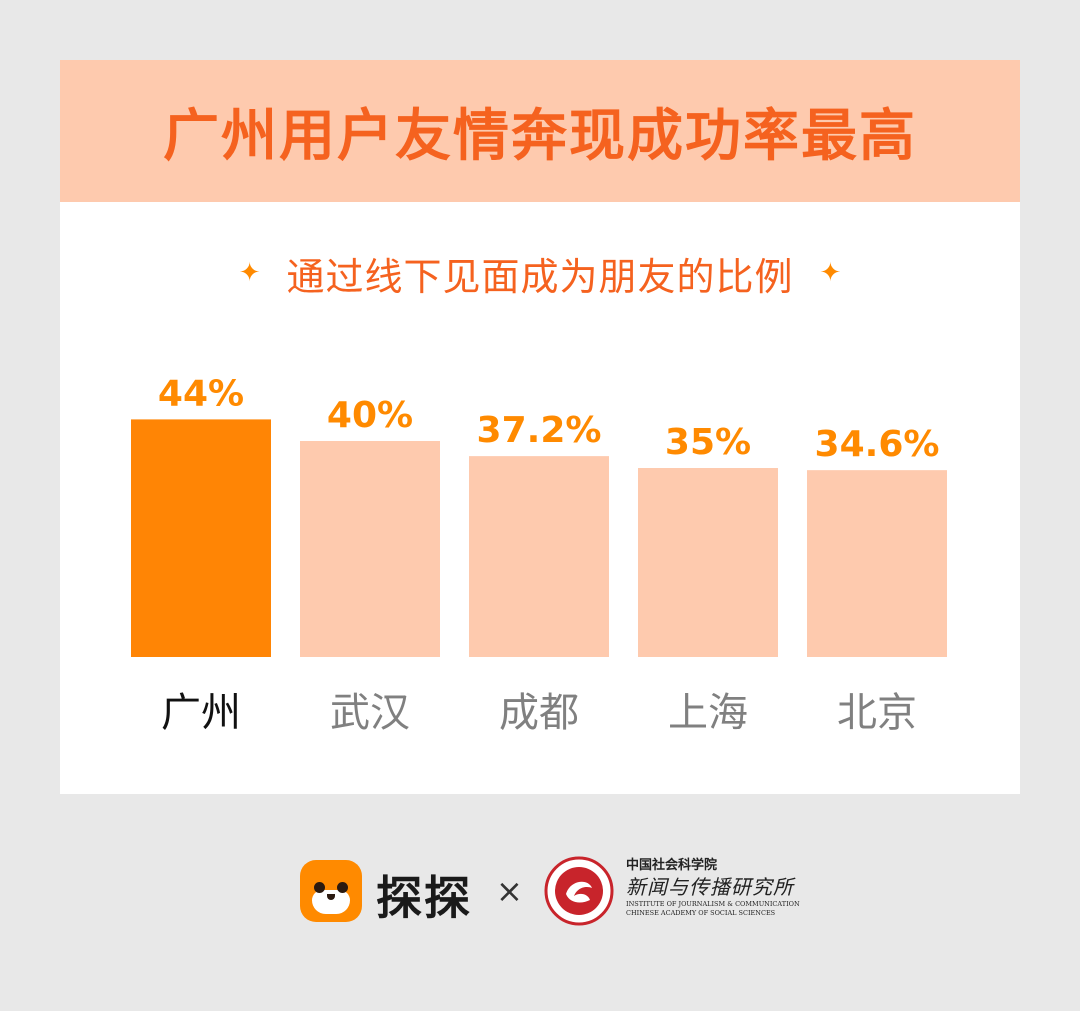  What do you see at coordinates (672, 865) in the screenshot?
I see `institute-cn-1: 中国社会科学院` at bounding box center [672, 865].